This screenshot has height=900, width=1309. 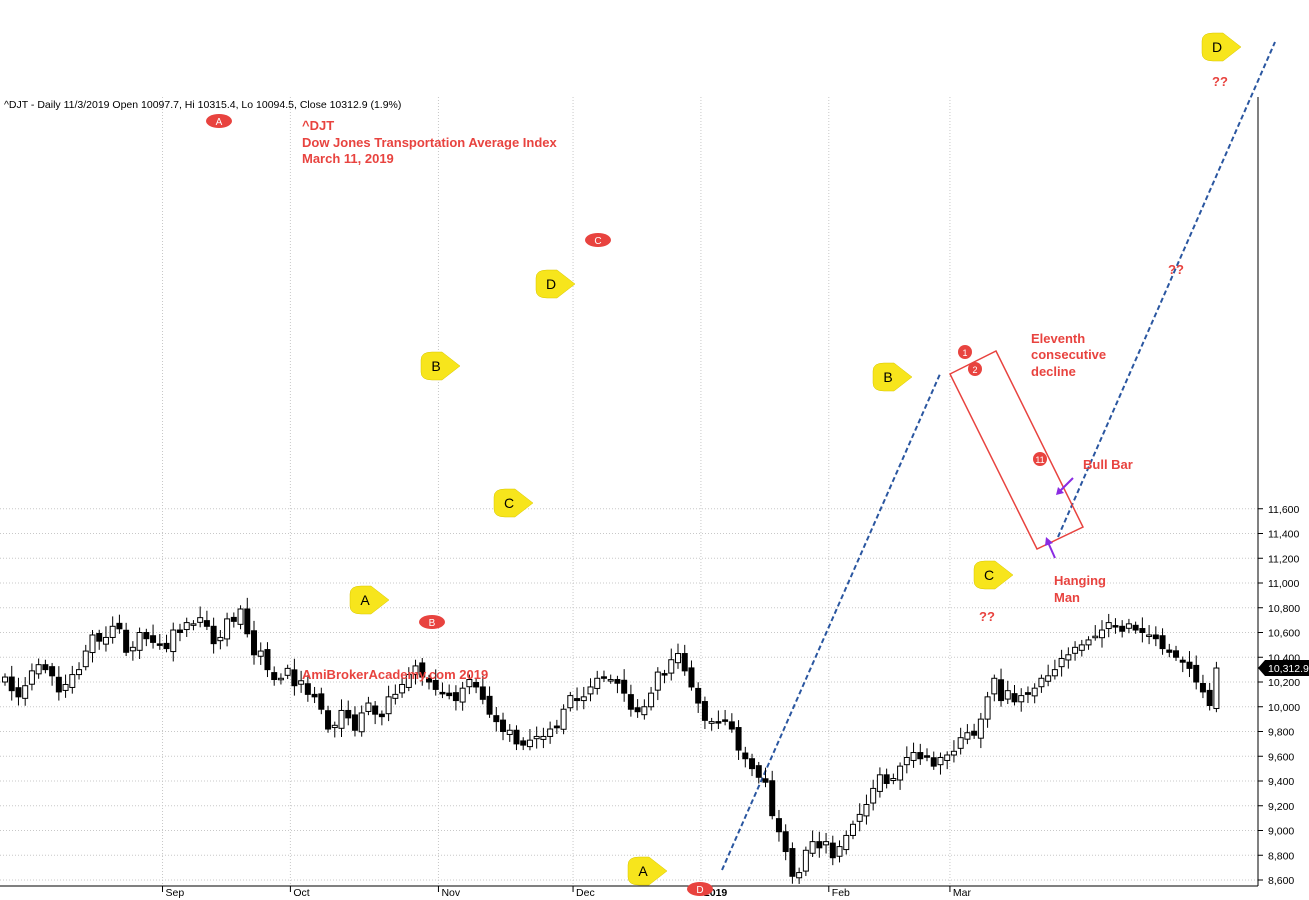 What do you see at coordinates (175, 893) in the screenshot?
I see `x-tick-label: Sep` at bounding box center [175, 893].